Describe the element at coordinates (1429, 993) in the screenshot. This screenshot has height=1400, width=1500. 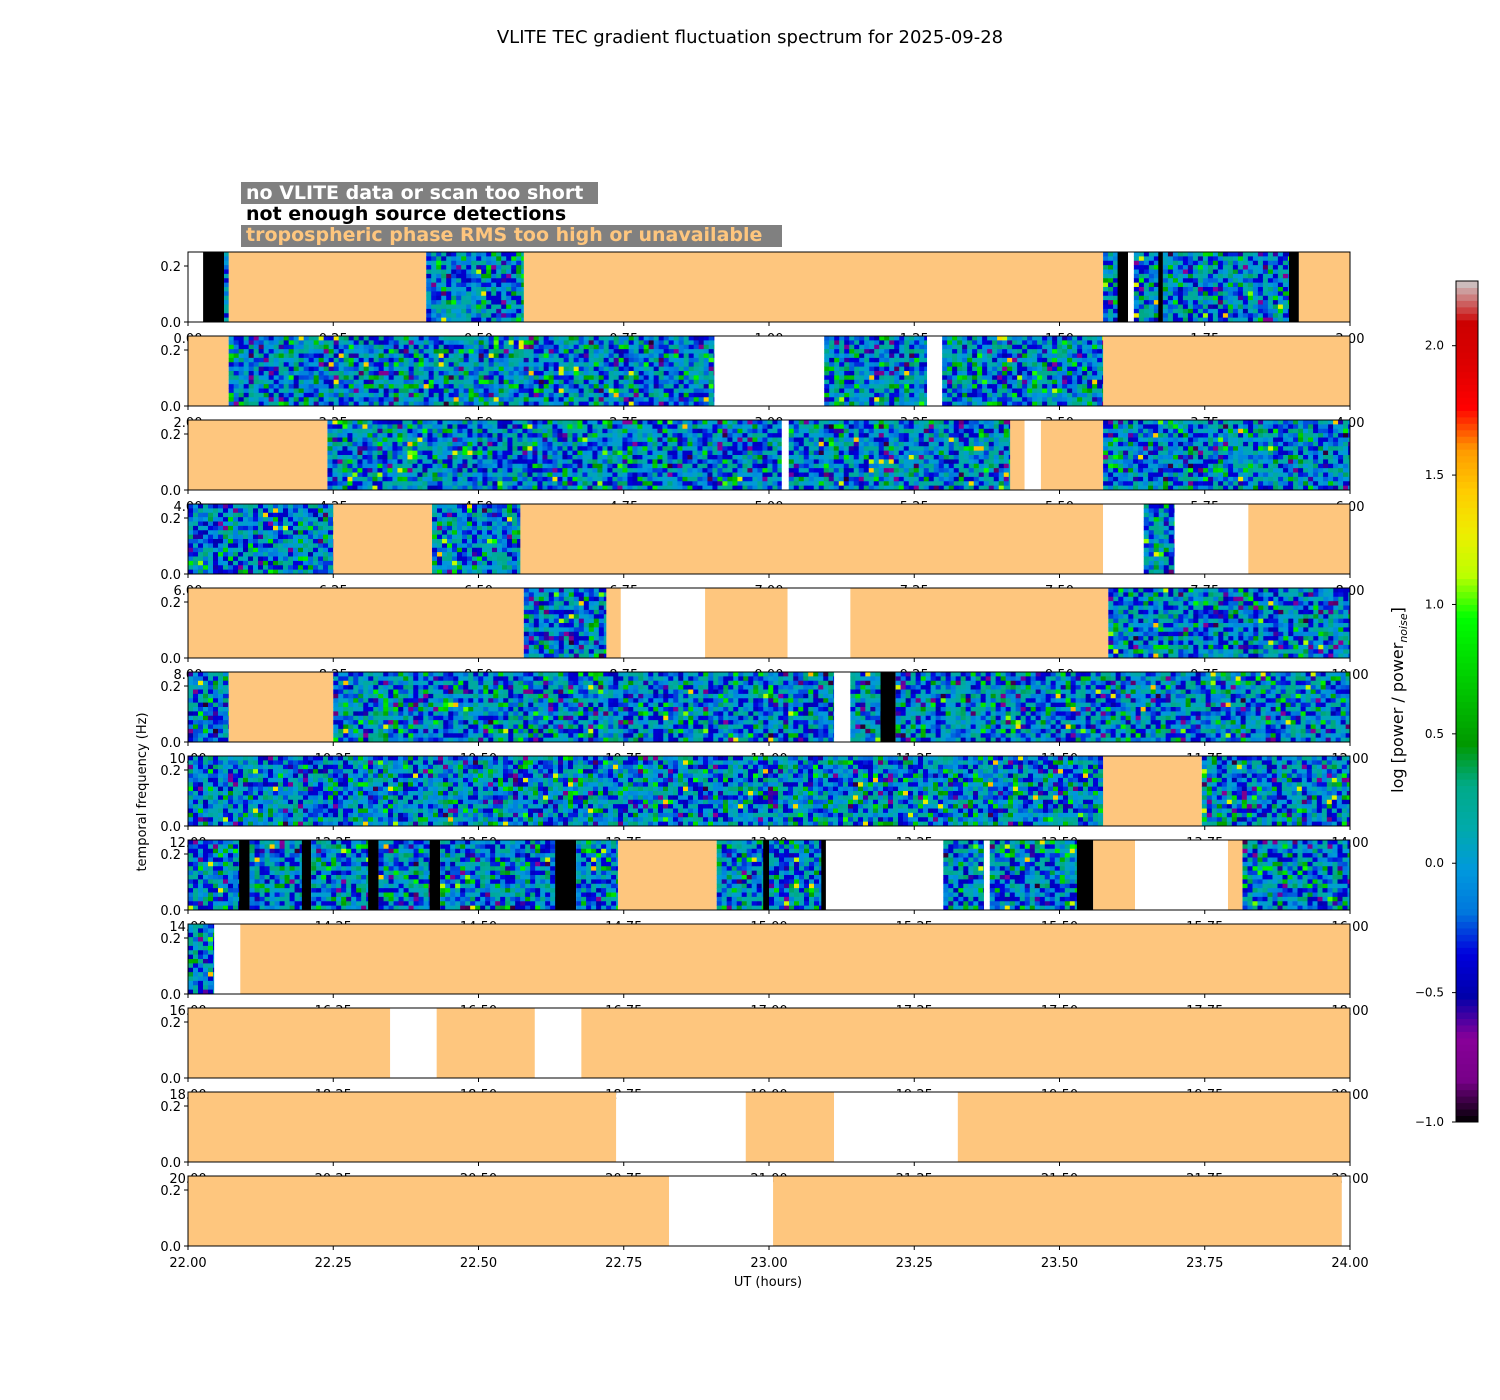
I see `colorbar-tick-label: −0.5` at that location.